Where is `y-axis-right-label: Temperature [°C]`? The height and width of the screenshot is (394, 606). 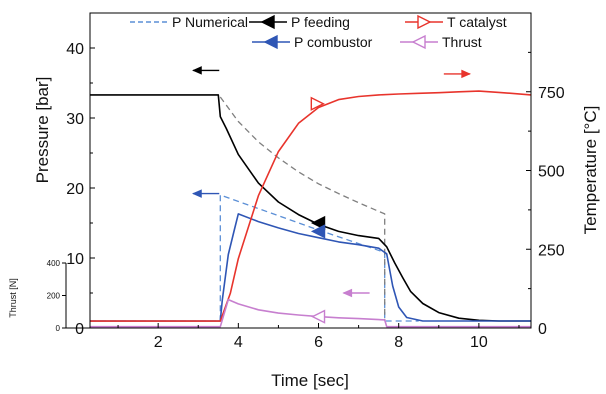 y-axis-right-label: Temperature [°C] is located at coordinates (590, 170).